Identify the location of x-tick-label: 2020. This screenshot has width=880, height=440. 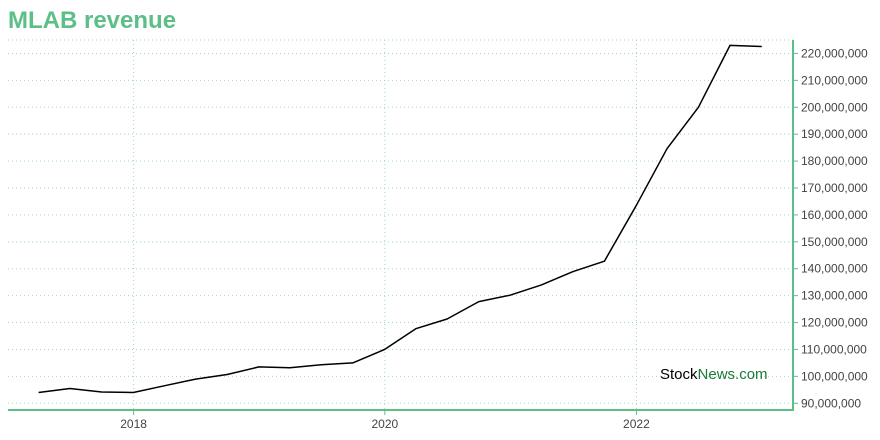
(384, 424).